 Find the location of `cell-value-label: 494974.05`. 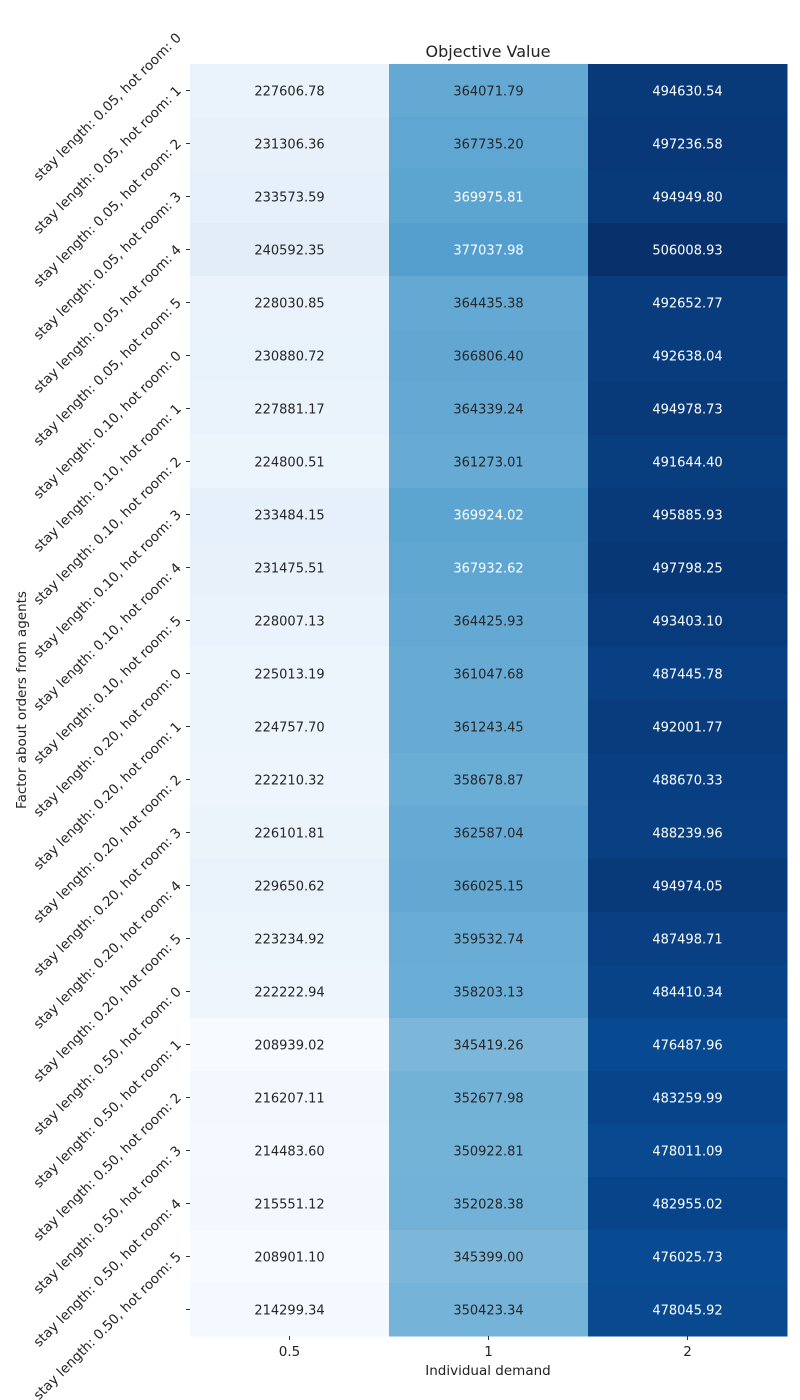

cell-value-label: 494974.05 is located at coordinates (687, 887).